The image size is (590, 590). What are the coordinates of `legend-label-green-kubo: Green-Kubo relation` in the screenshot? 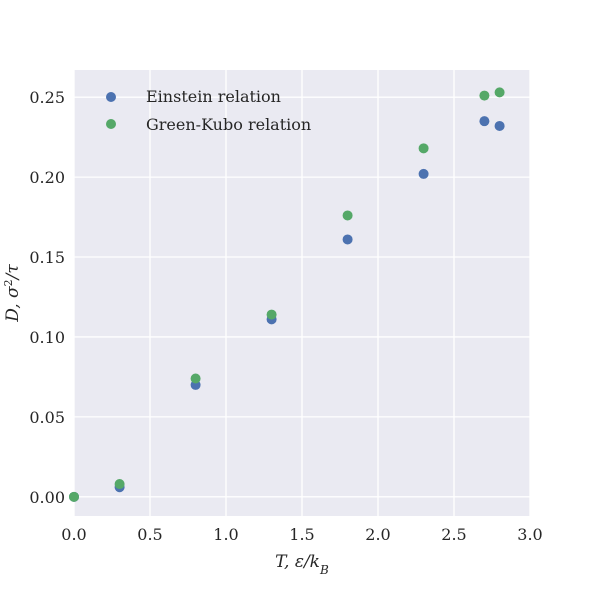 It's located at (228, 124).